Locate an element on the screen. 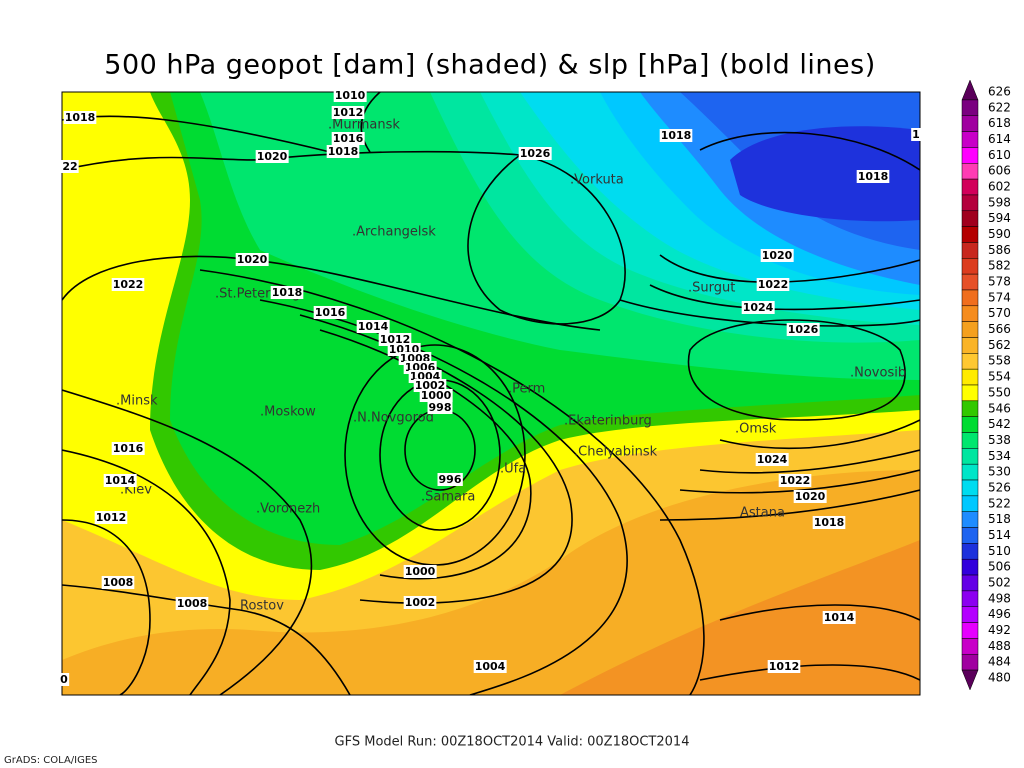 This screenshot has width=1024, height=768. colorbar-label: 534 is located at coordinates (999, 456).